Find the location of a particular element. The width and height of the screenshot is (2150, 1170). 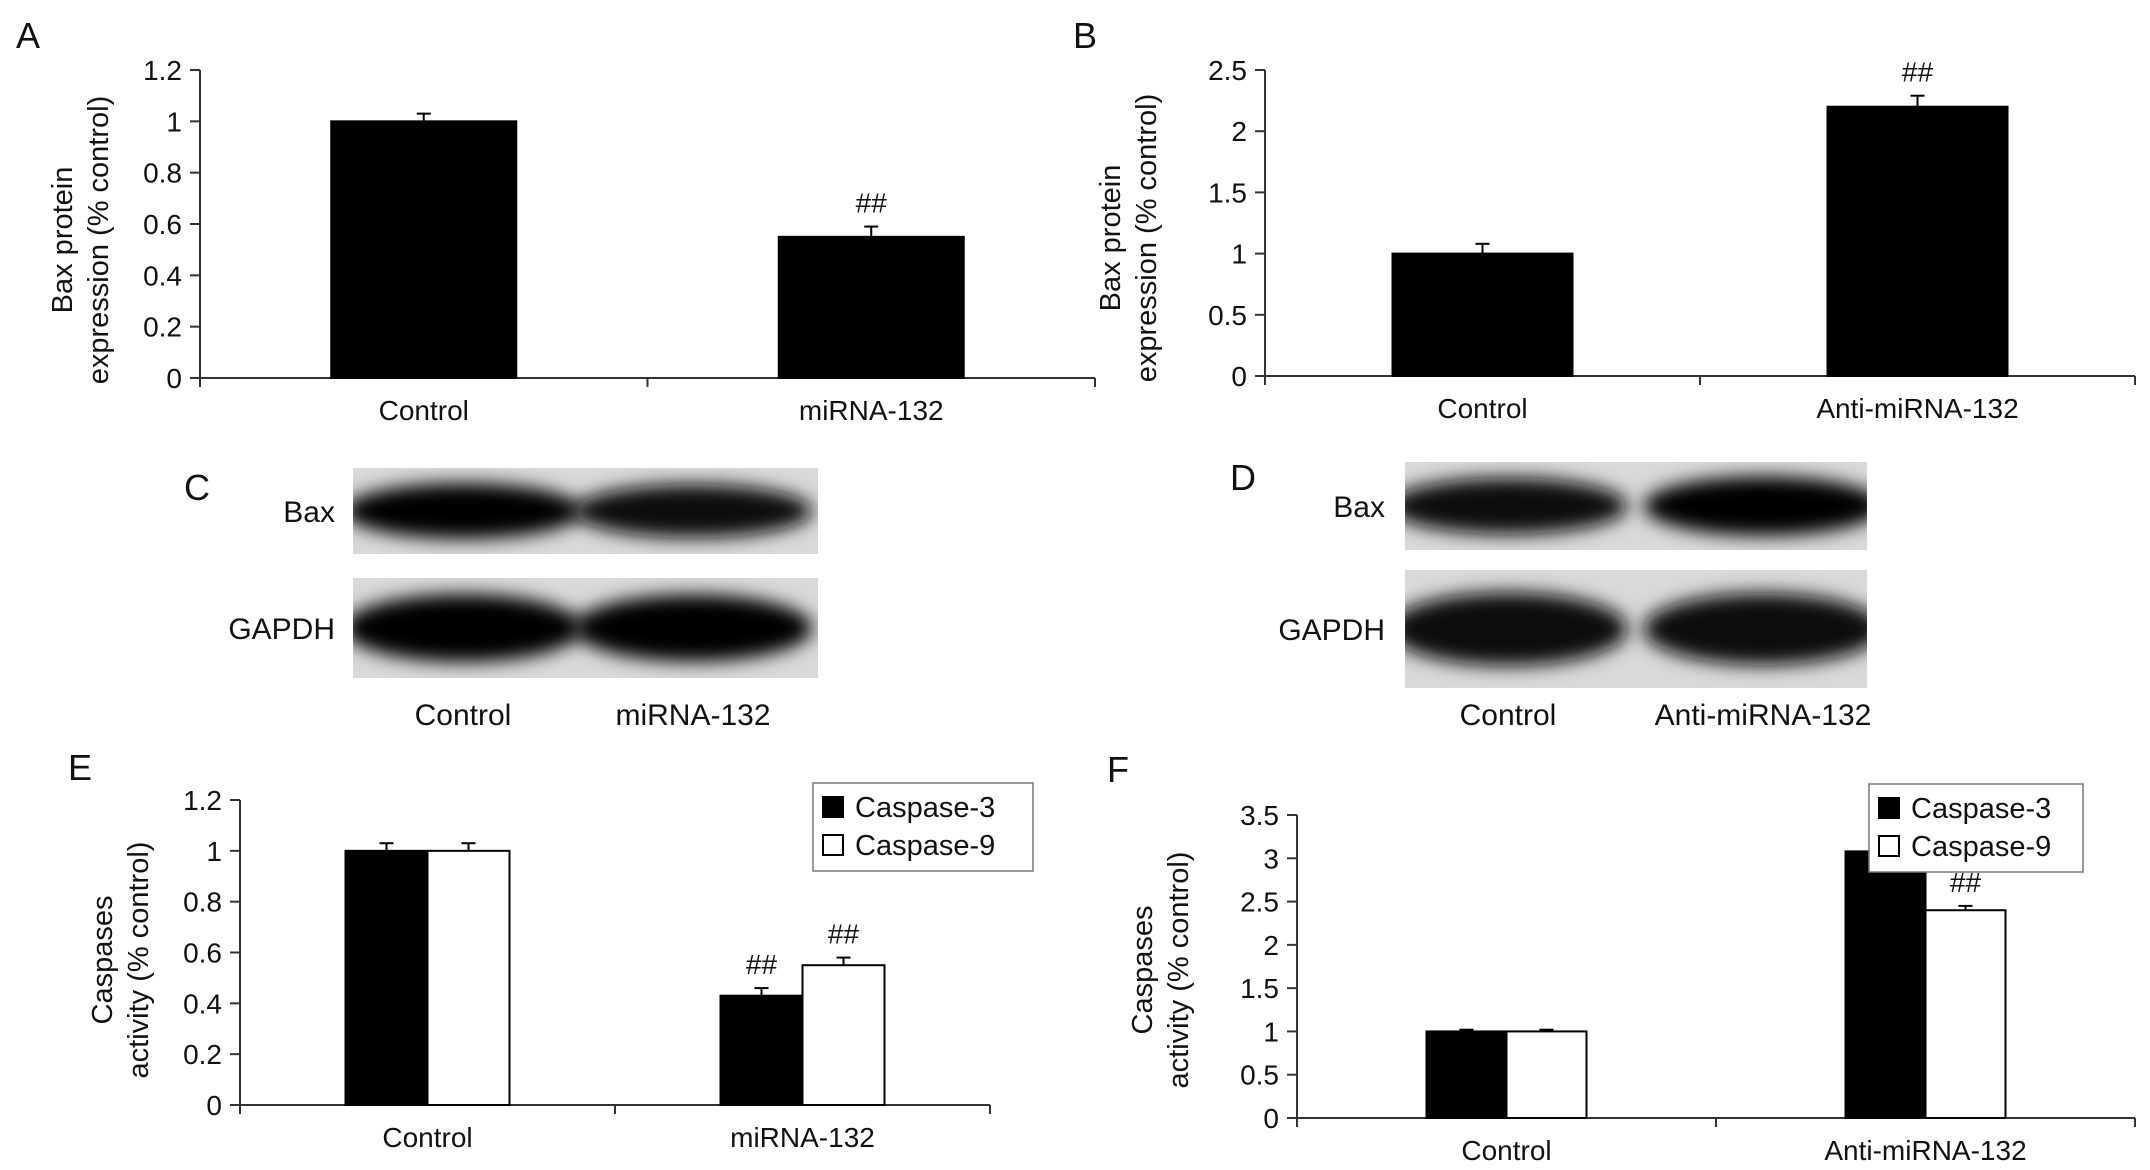

panel-letter: B is located at coordinates (1085, 35).